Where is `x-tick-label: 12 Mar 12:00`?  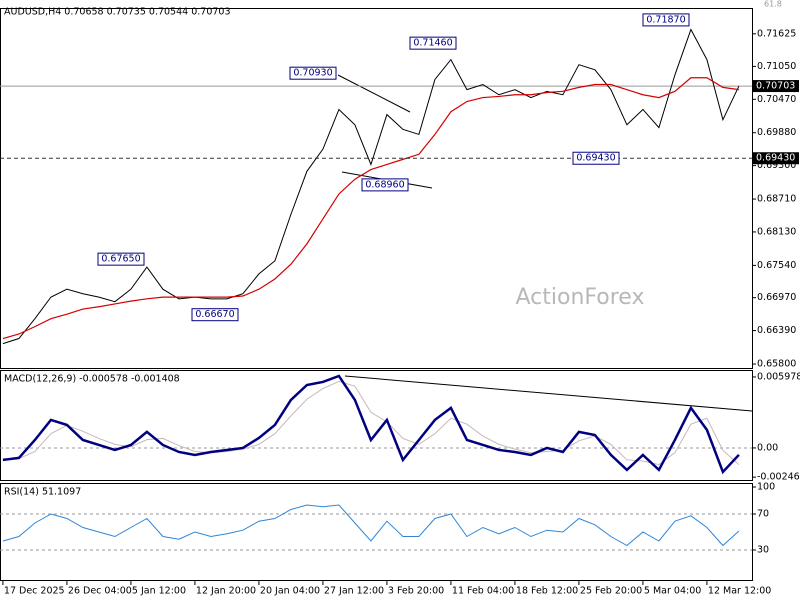
x-tick-label: 12 Mar 12:00 is located at coordinates (739, 591).